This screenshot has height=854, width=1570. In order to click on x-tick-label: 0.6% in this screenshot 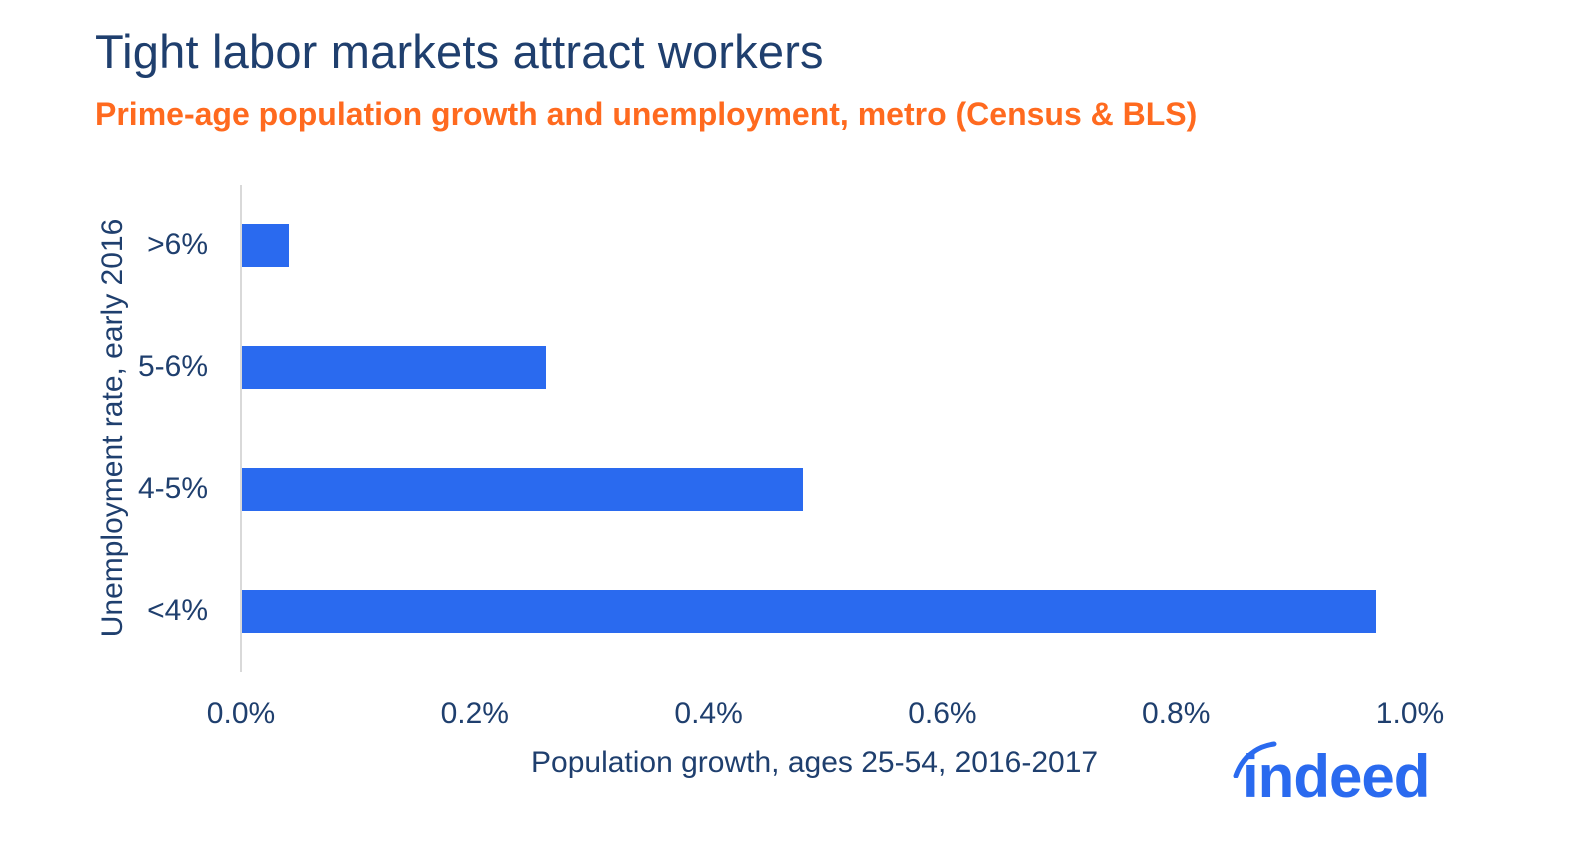, I will do `click(942, 713)`.